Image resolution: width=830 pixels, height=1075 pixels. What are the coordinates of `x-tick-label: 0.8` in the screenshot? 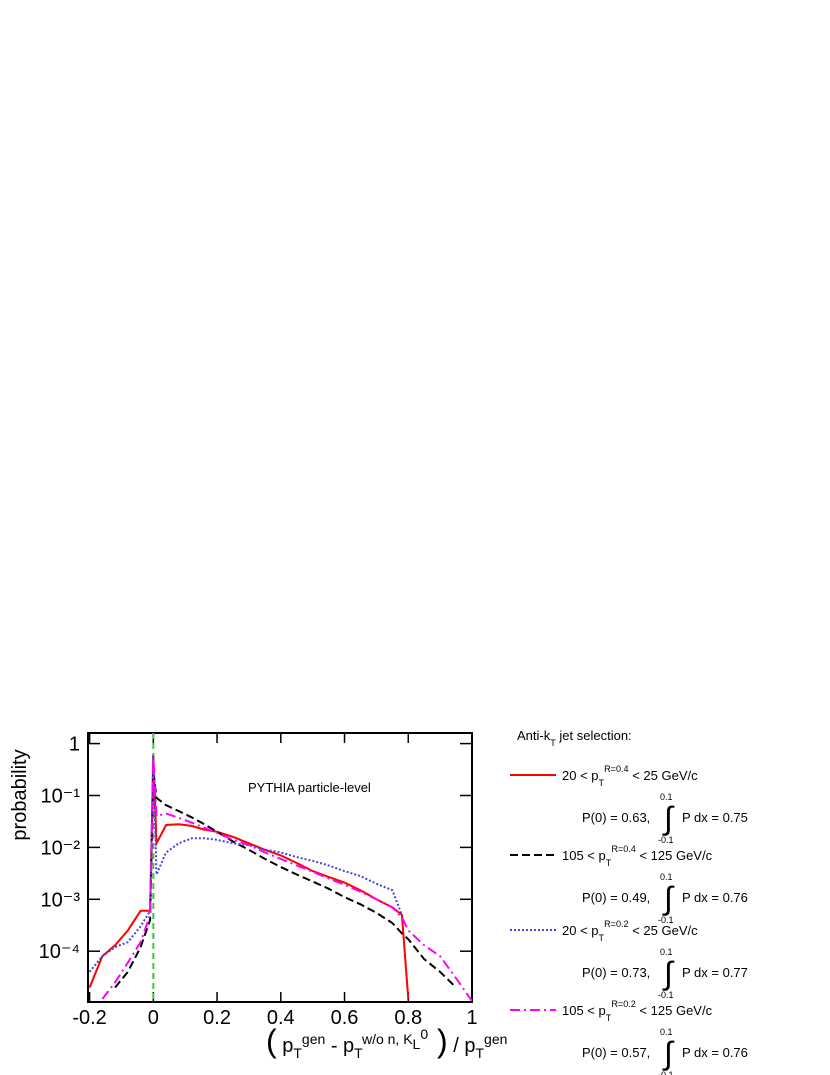 It's located at (408, 1018).